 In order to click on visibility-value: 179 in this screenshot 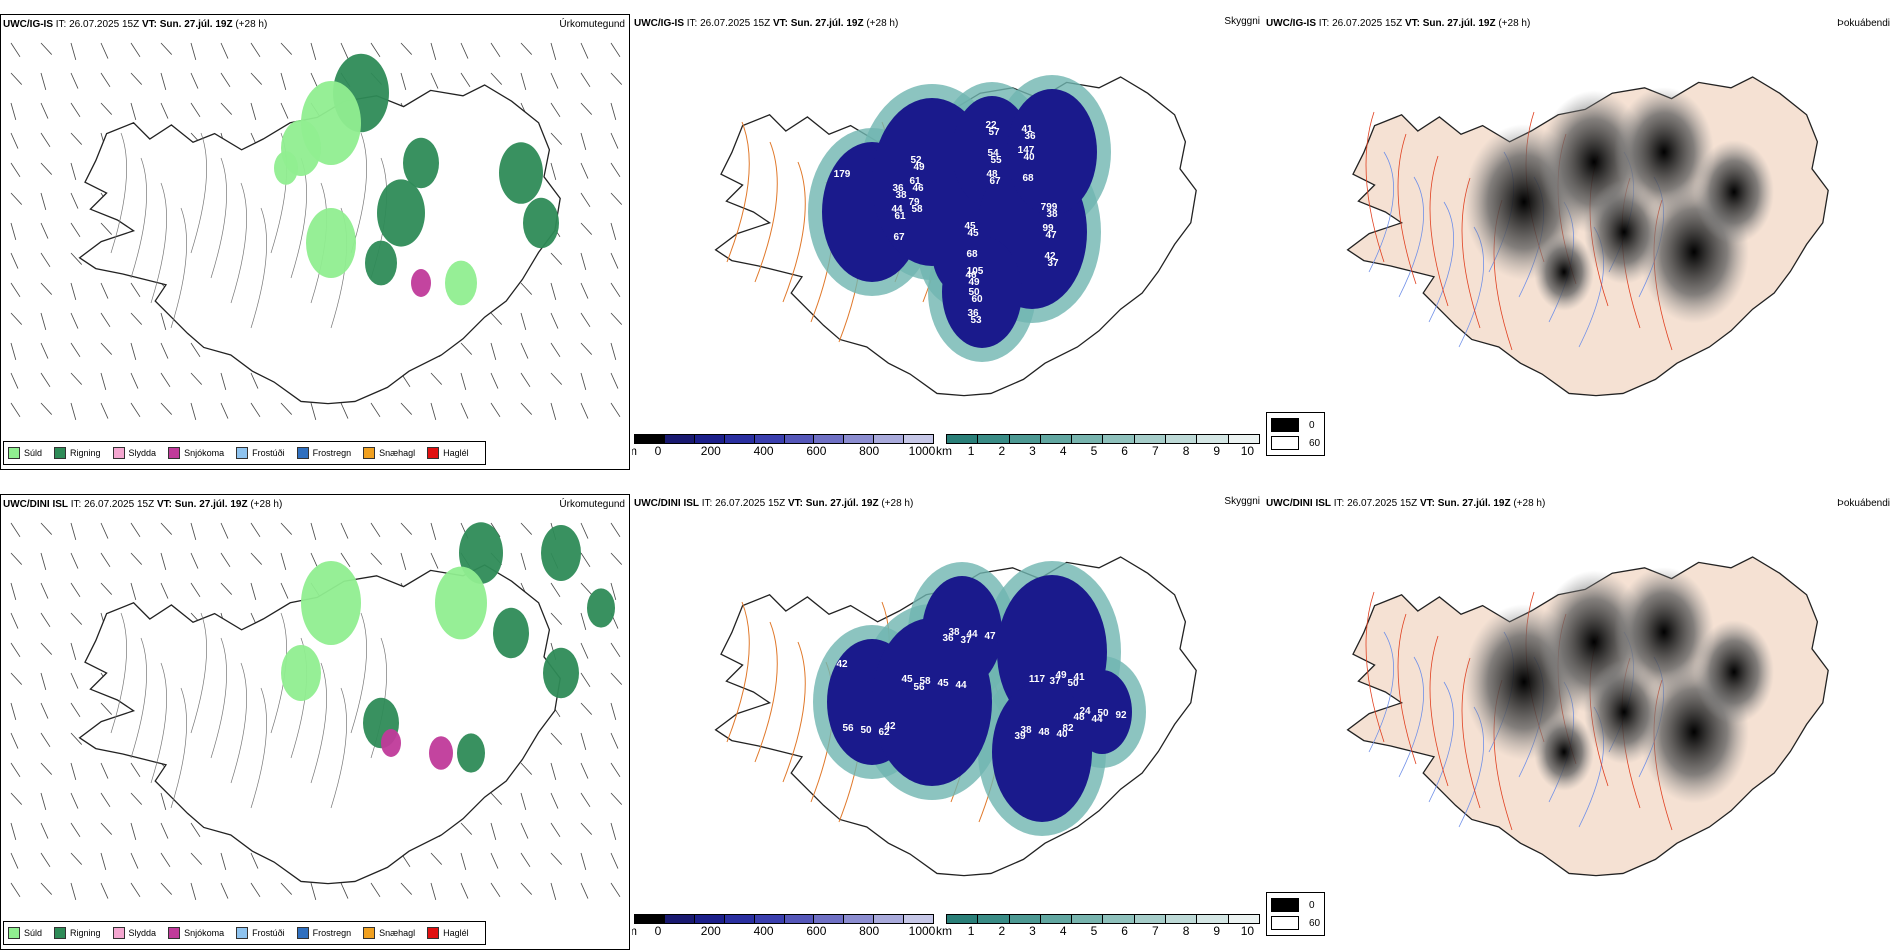, I will do `click(842, 174)`.